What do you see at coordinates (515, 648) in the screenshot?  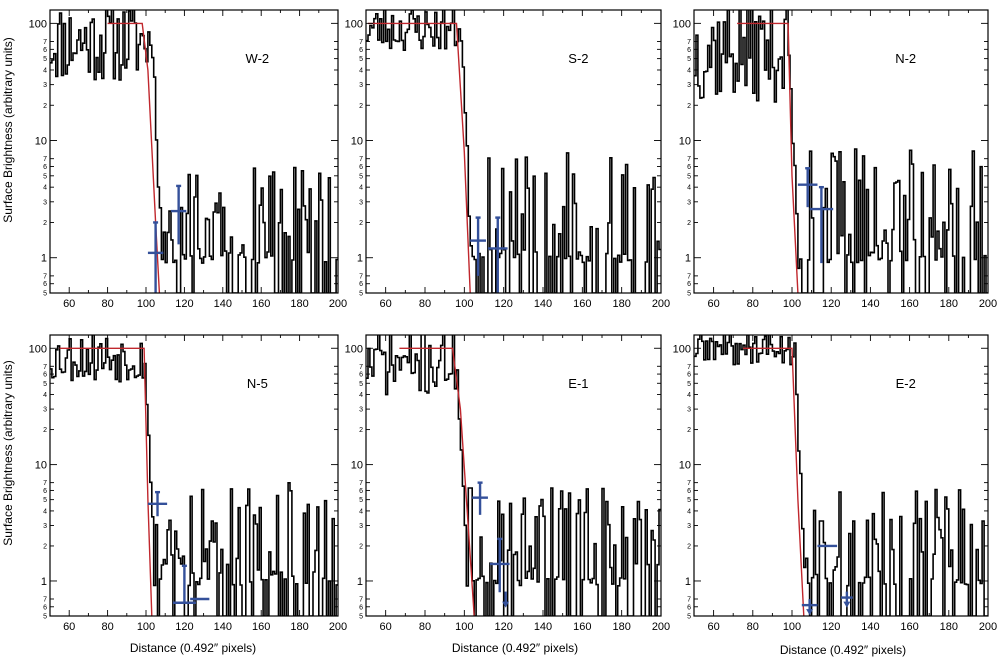 I see `x-axis-title-center: Distance (0.492″ pixels)` at bounding box center [515, 648].